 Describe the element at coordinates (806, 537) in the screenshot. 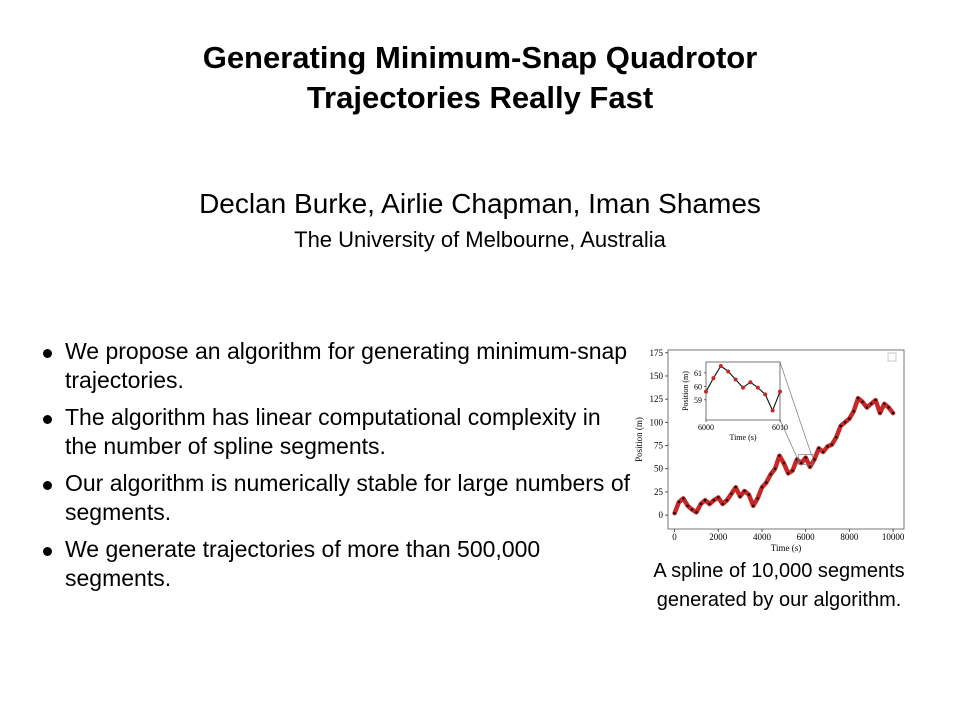

I see `x-tick-label: 6000` at that location.